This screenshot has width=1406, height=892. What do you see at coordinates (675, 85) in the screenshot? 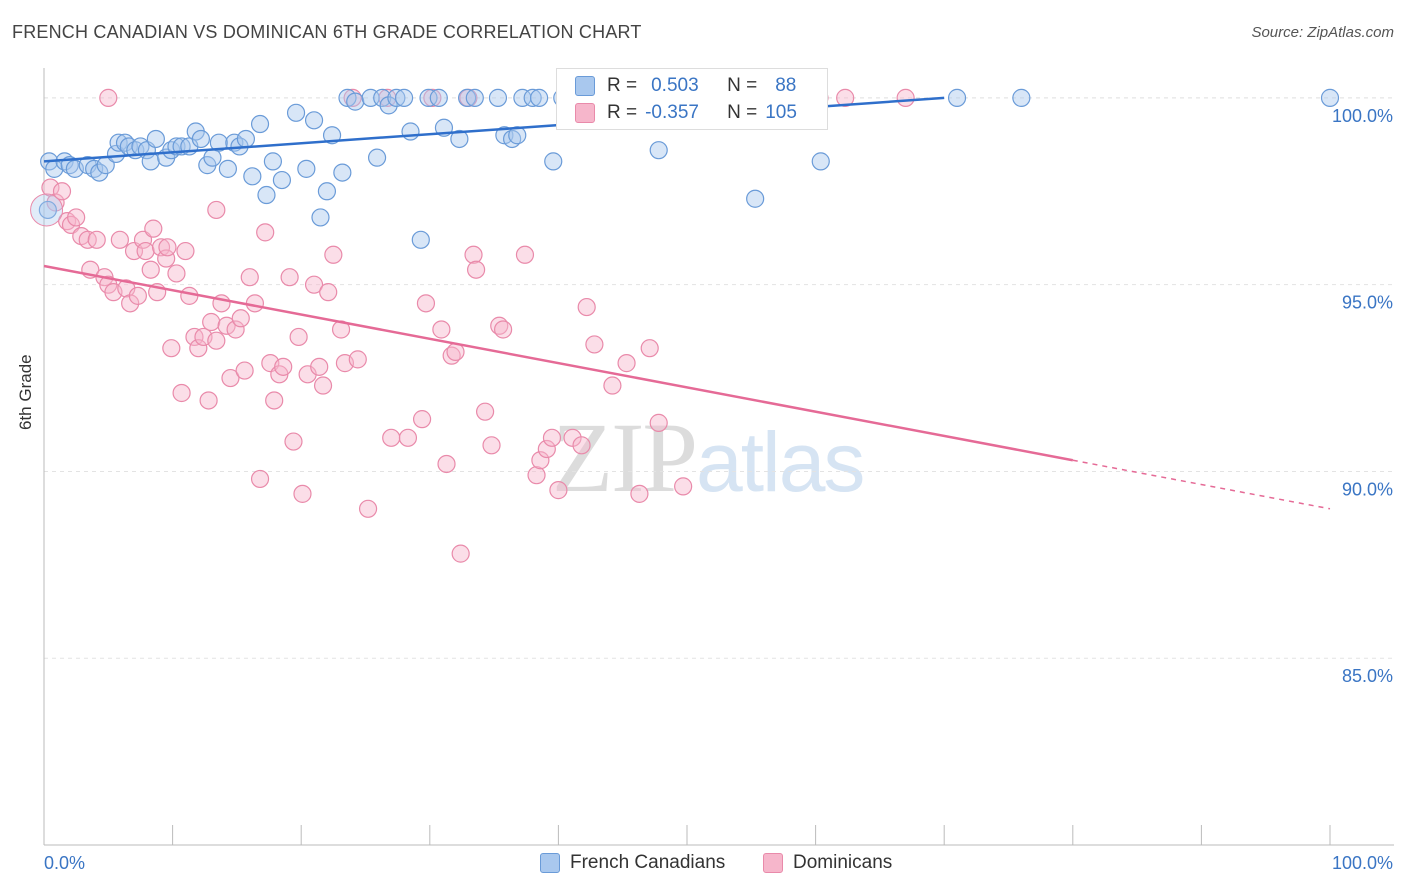
I see `r-value: 0.503` at bounding box center [675, 85].